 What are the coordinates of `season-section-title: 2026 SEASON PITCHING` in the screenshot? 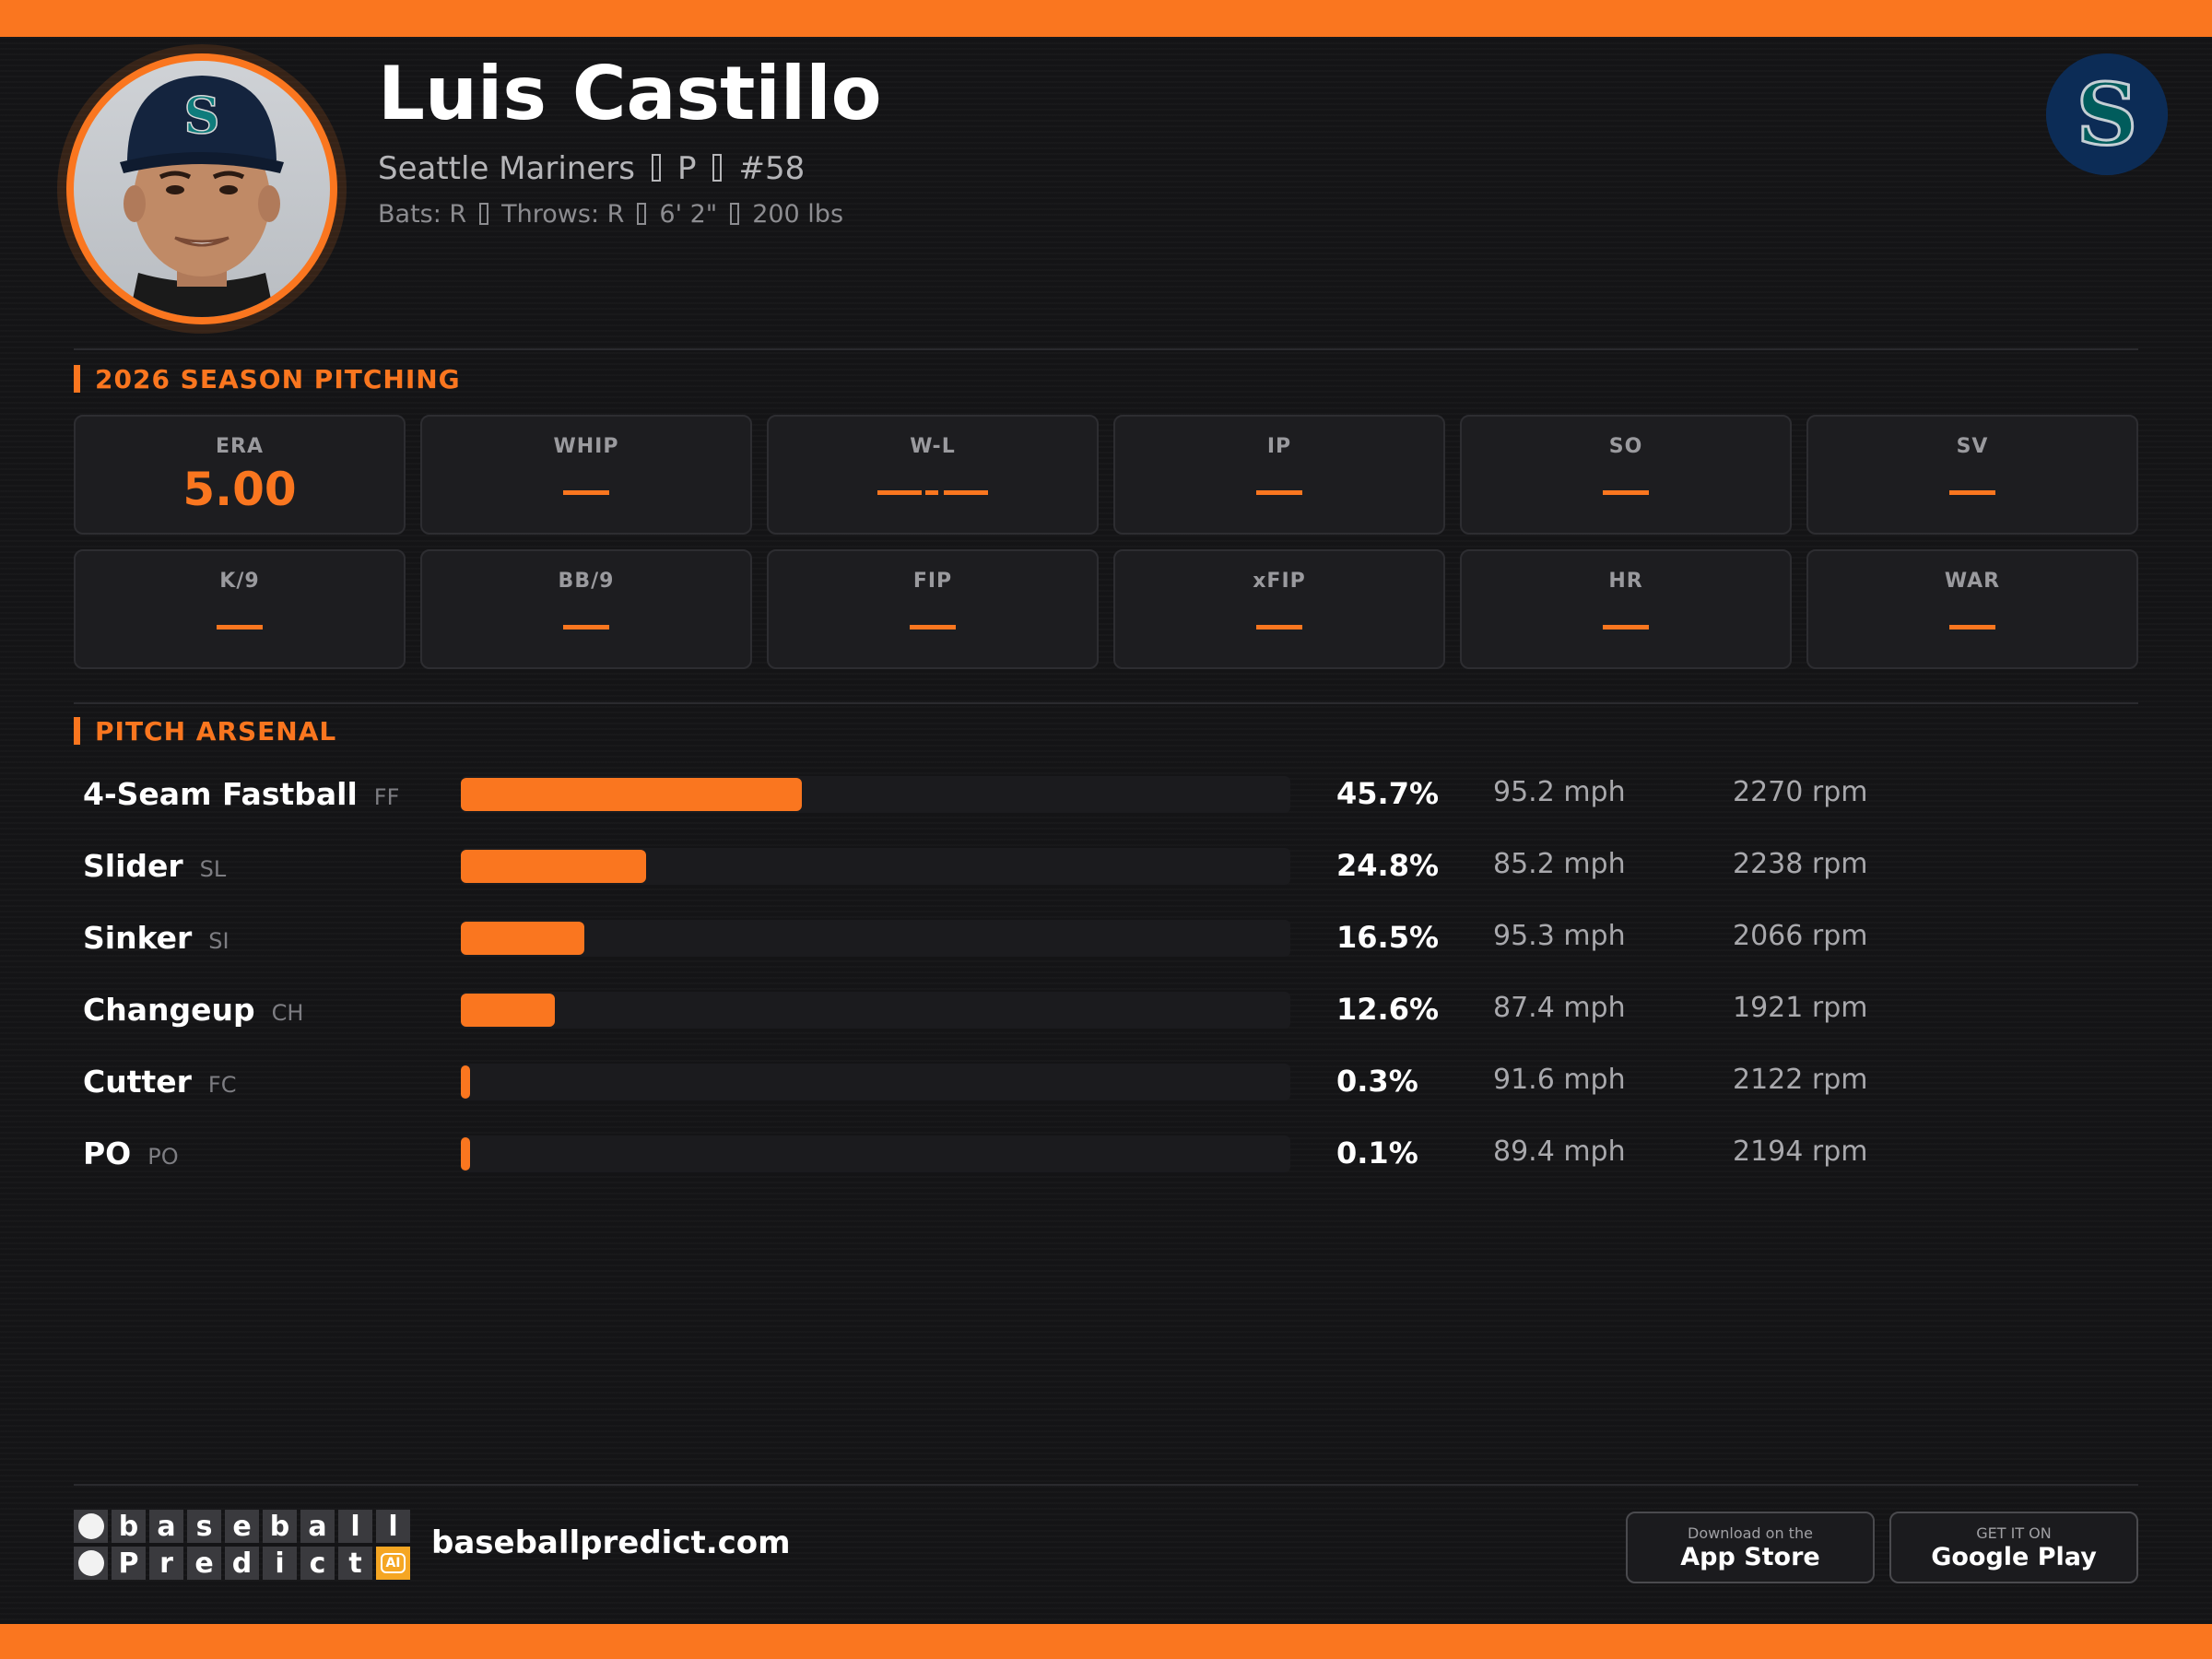 It's located at (267, 378).